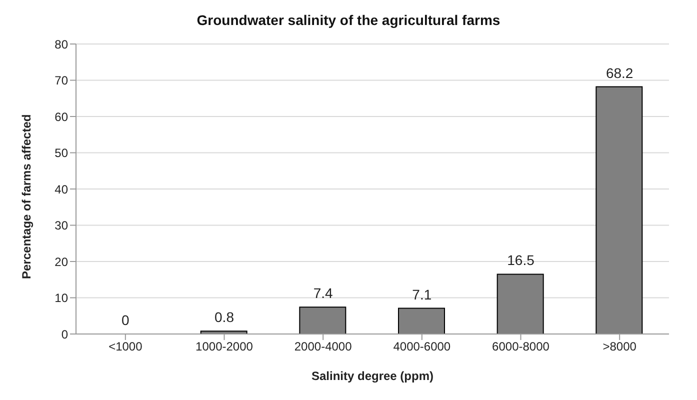 This screenshot has height=400, width=697. Describe the element at coordinates (26, 196) in the screenshot. I see `y-axis-title: Percentage of farms affected` at that location.